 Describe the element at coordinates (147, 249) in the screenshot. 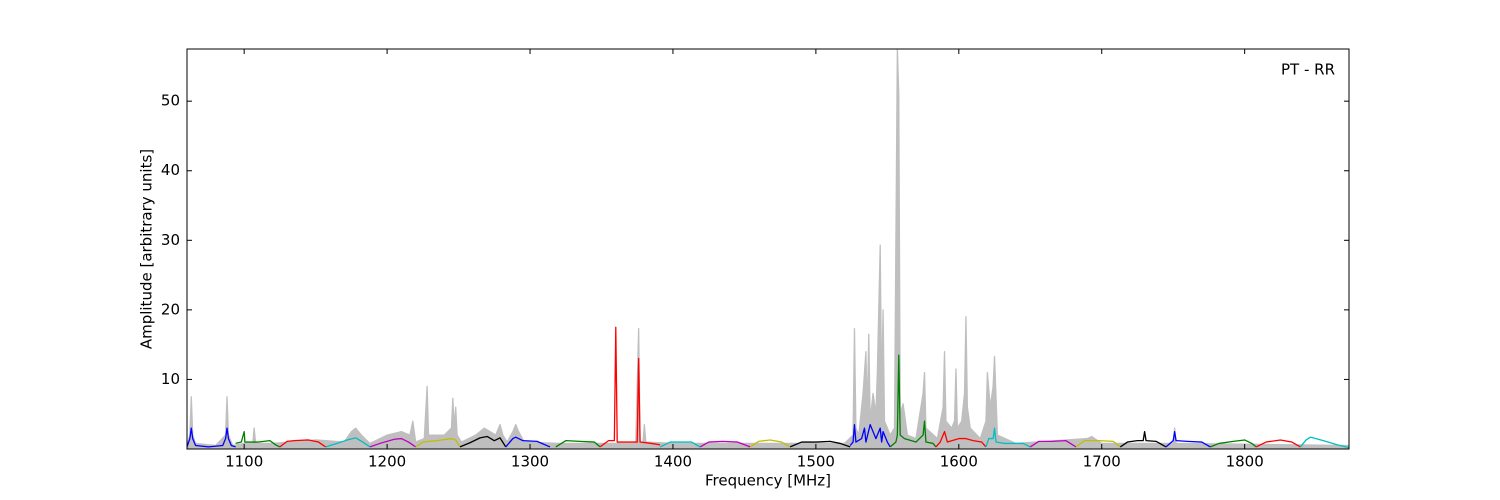

I see `y-axis-label: Amplitude [arbitrary units]` at that location.